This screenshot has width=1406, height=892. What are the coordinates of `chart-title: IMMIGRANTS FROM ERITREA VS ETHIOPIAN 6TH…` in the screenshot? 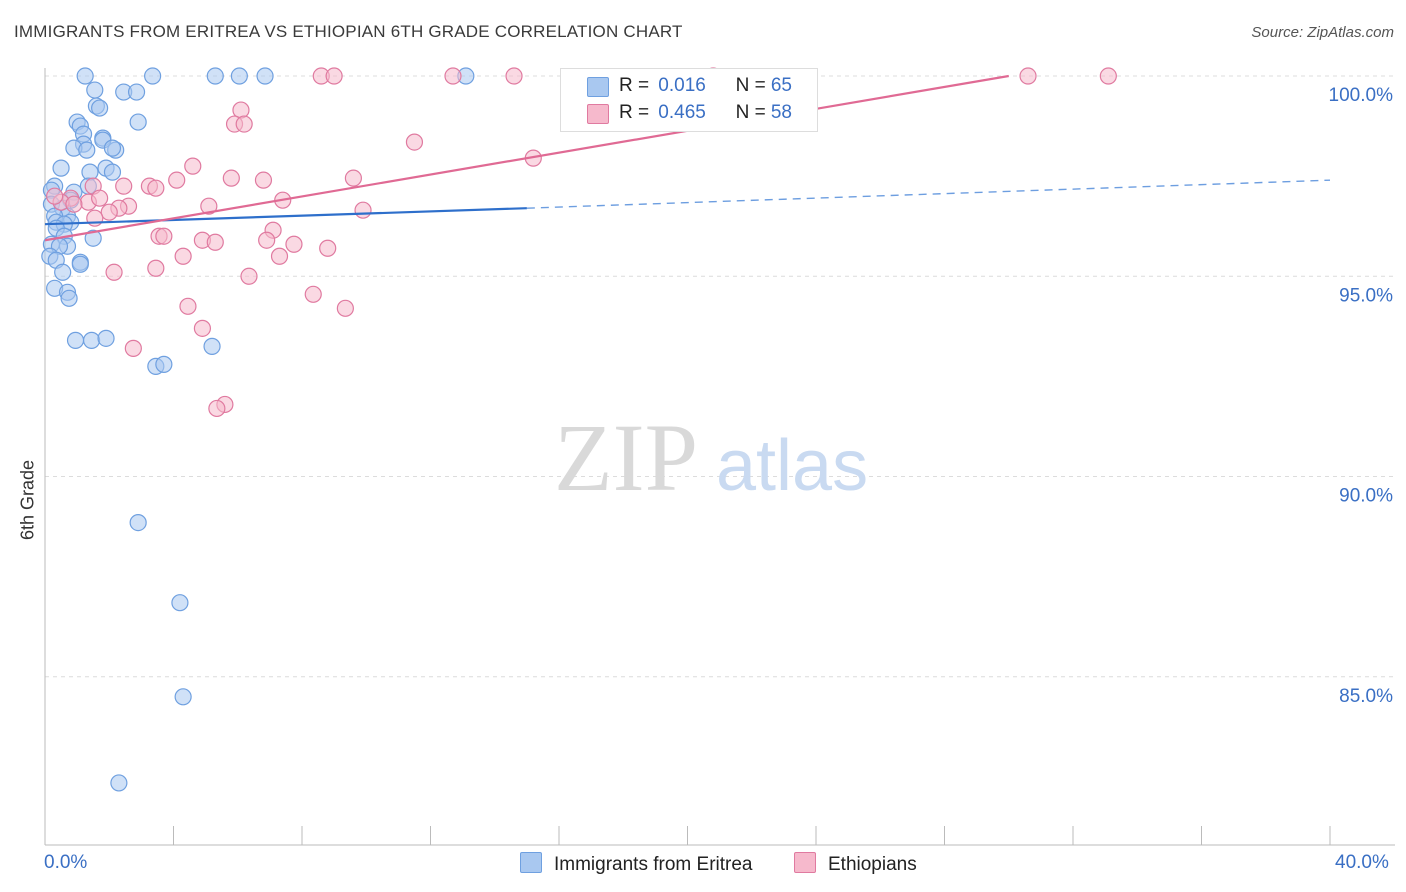 It's located at (348, 31).